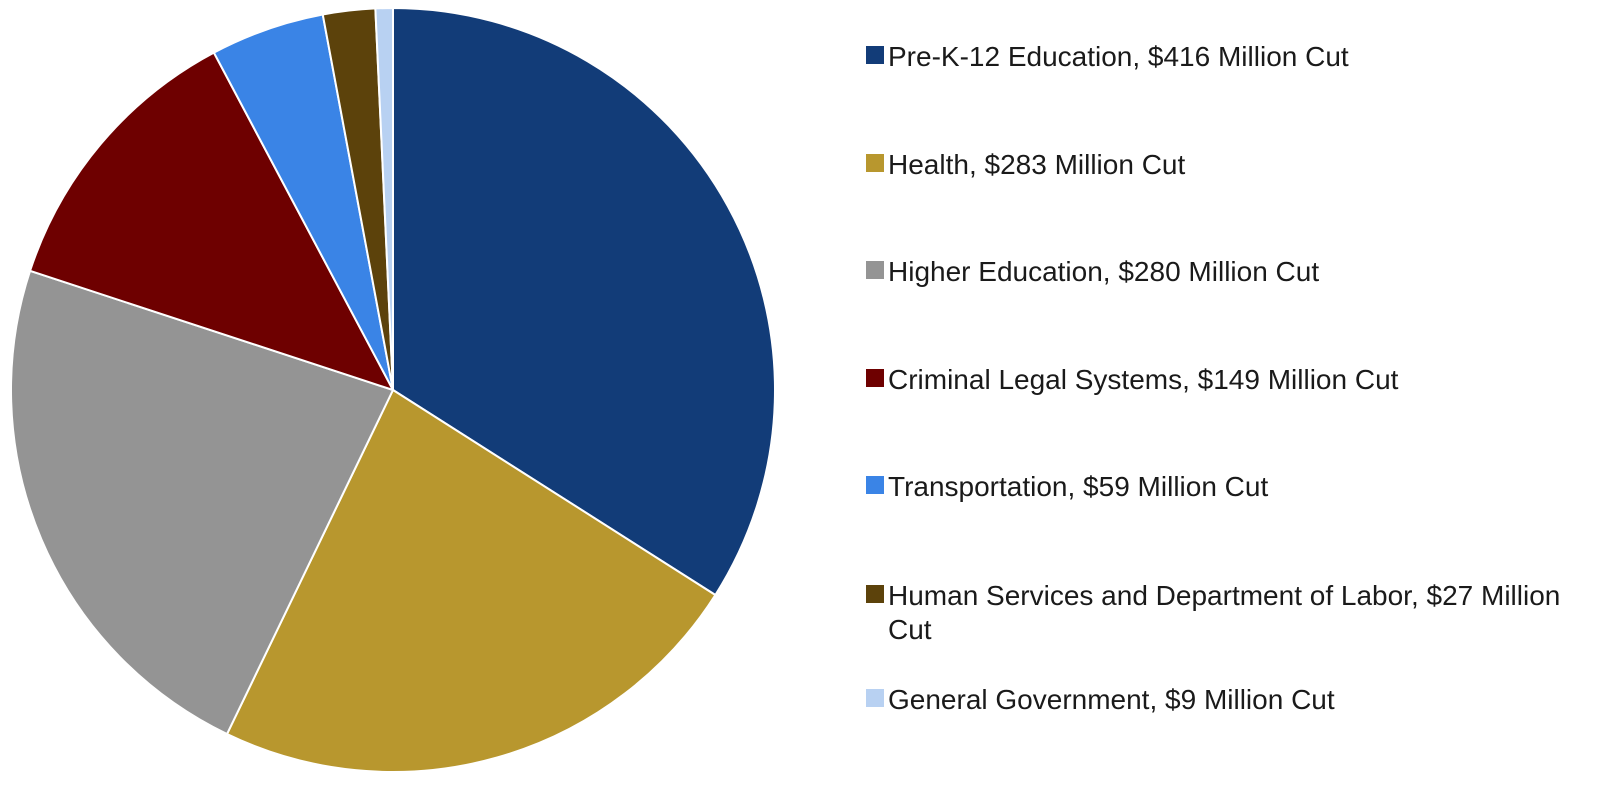 The height and width of the screenshot is (789, 1609). I want to click on legend-item-pre-k-12-education: Pre-K-12 Education, $416 Million Cut, so click(1236, 57).